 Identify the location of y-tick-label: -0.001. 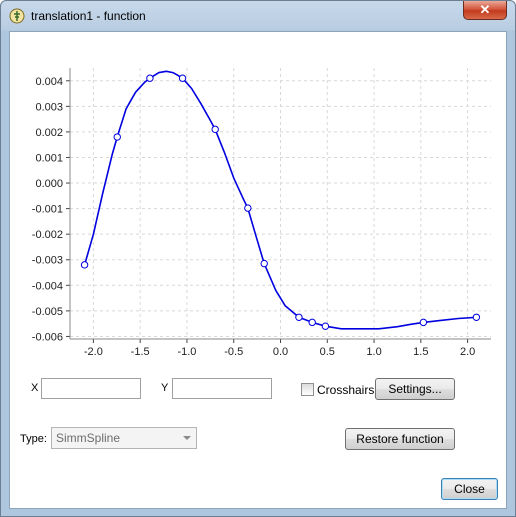
(47, 210).